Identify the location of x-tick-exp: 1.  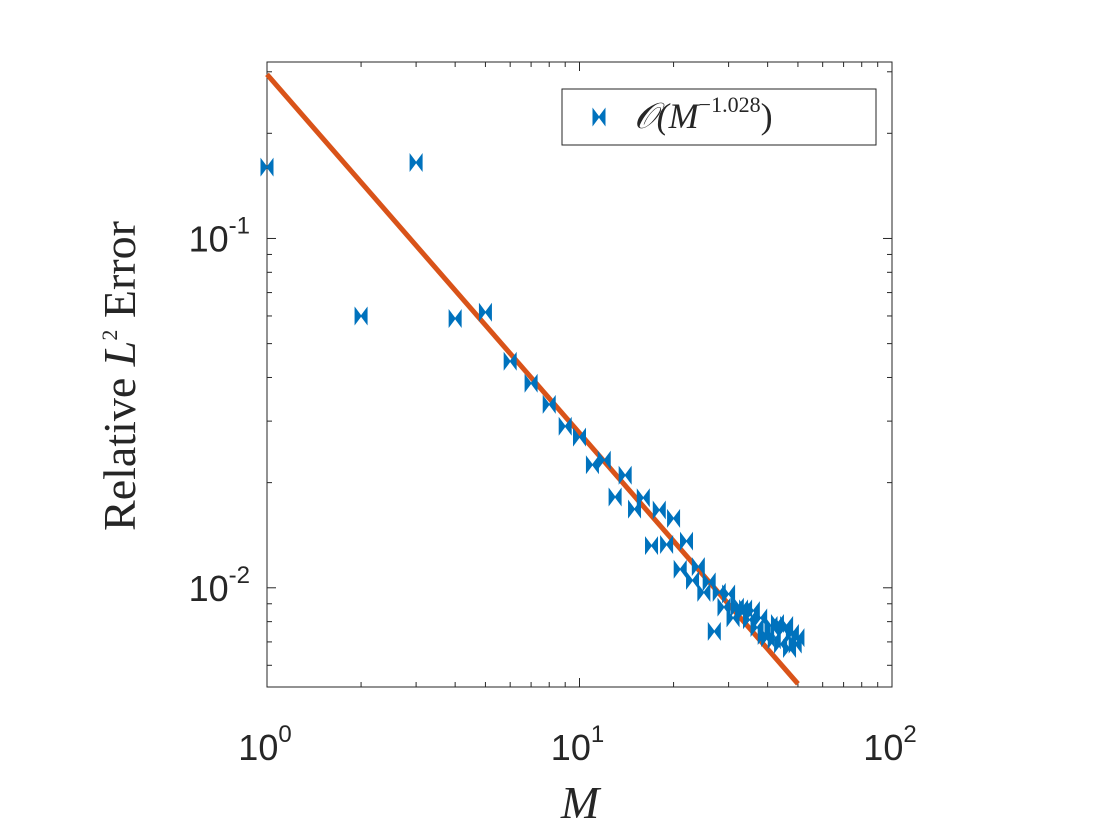
(597, 734).